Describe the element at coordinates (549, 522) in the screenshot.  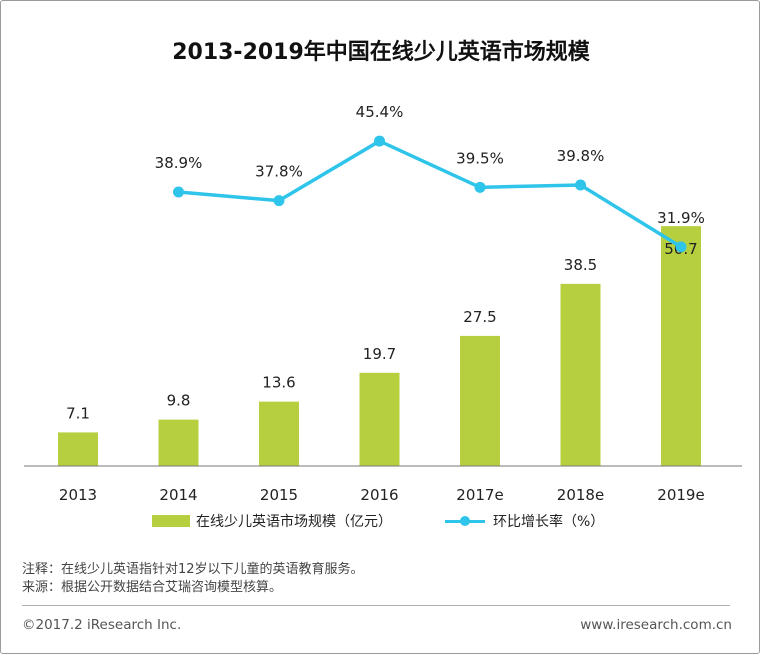
I see `legend-label-growth-rate: 环比增长率（%）` at that location.